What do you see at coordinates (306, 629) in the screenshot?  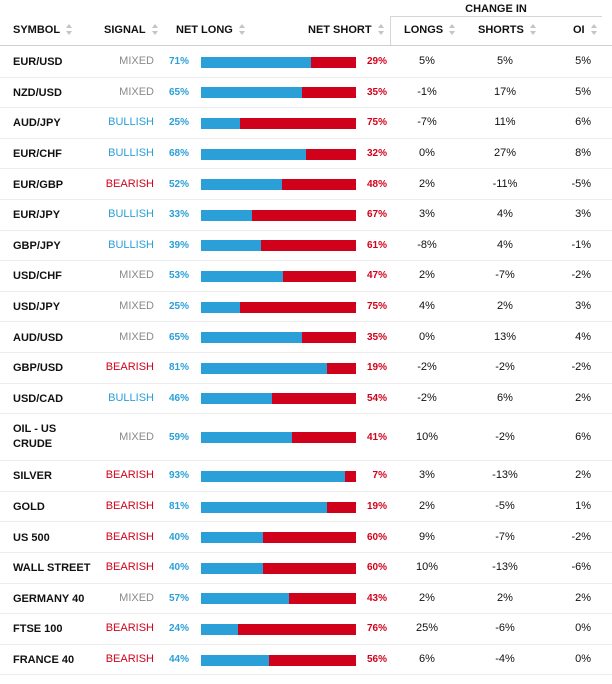 I see `table-row: FTSE 100 BEARISH 24% 76% 25% -6% 0%` at bounding box center [306, 629].